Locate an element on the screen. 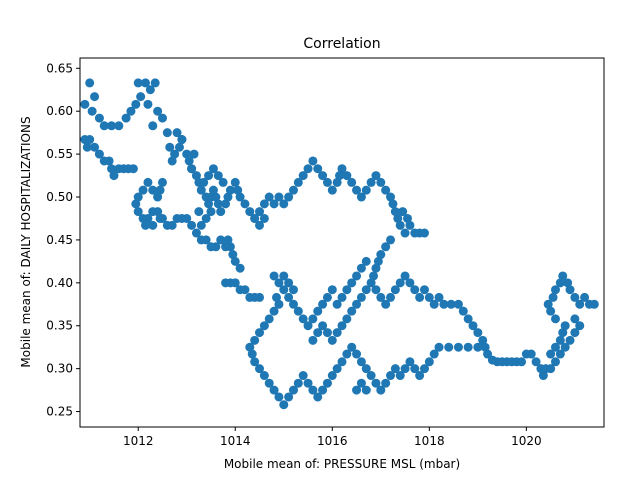 The height and width of the screenshot is (480, 640). x-axis: 1012 1014 1016 1018 1020 is located at coordinates (332, 437).